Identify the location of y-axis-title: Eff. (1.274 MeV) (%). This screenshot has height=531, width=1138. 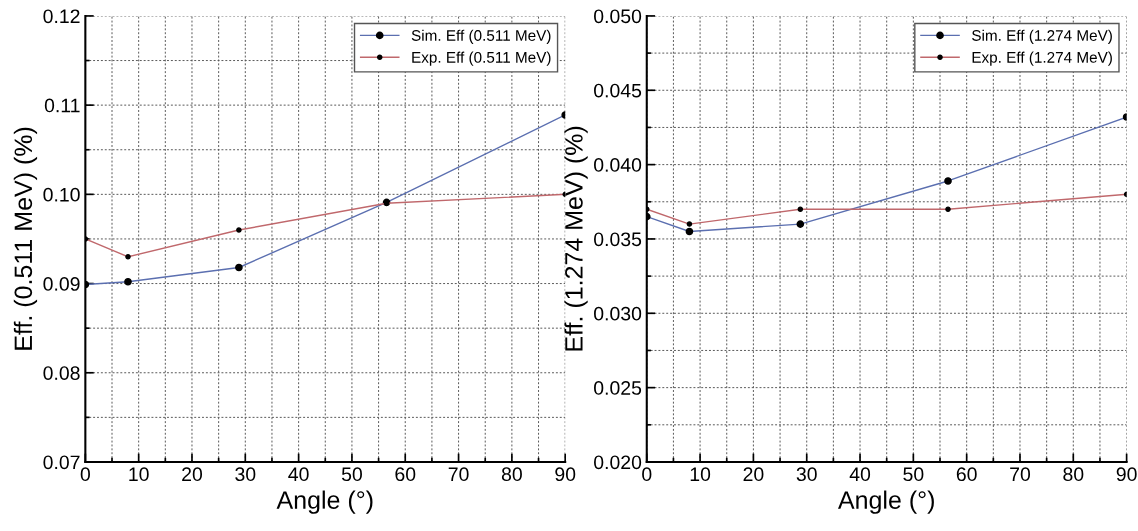
(576, 238).